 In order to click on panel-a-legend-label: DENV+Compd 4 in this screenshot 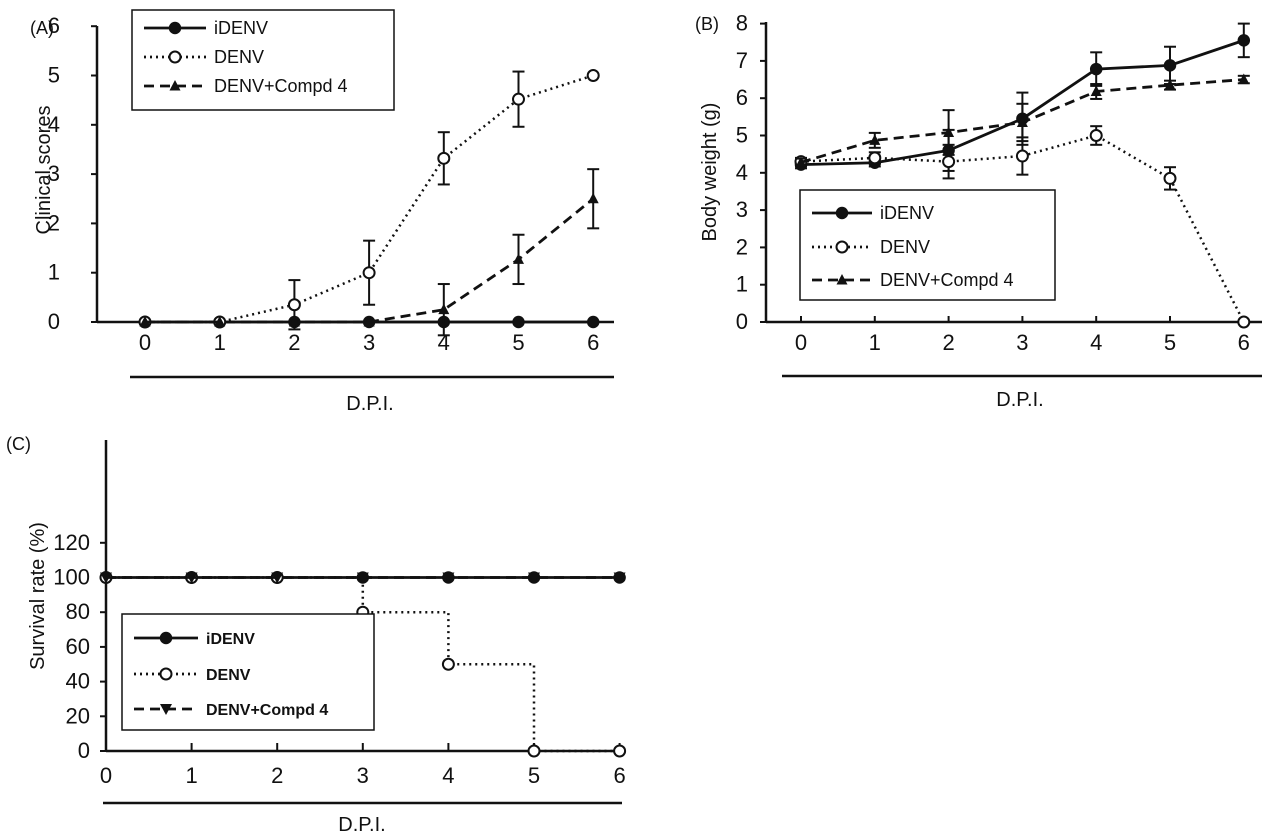, I will do `click(281, 86)`.